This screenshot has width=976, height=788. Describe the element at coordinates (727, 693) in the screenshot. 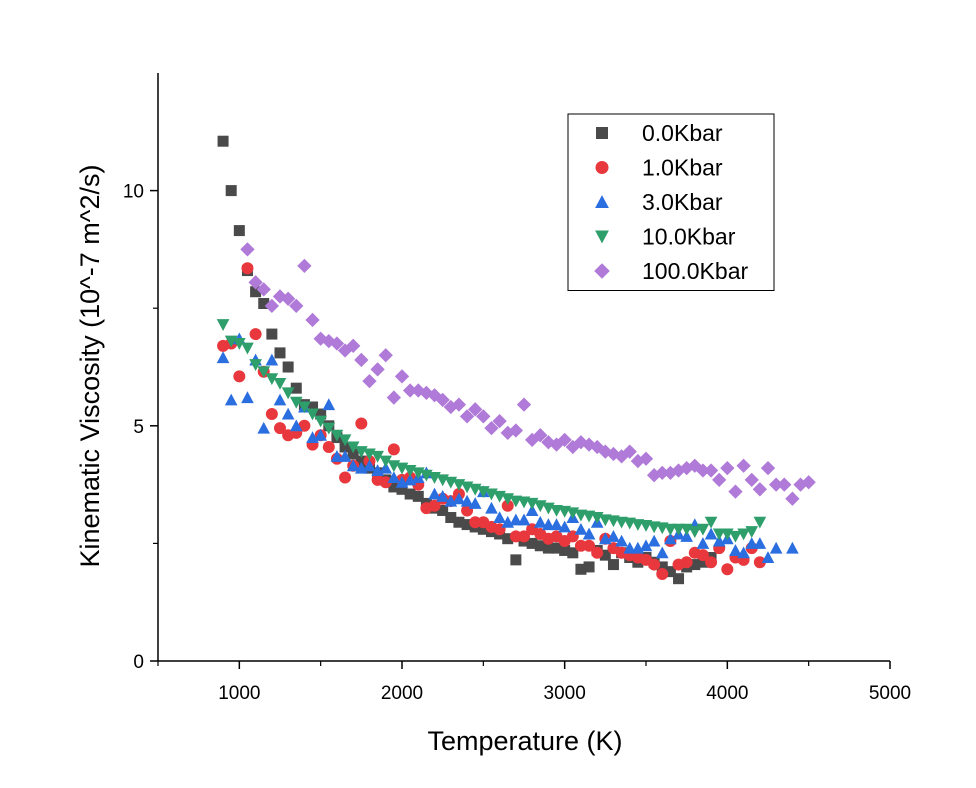

I see `x-tick-label: 4000` at that location.